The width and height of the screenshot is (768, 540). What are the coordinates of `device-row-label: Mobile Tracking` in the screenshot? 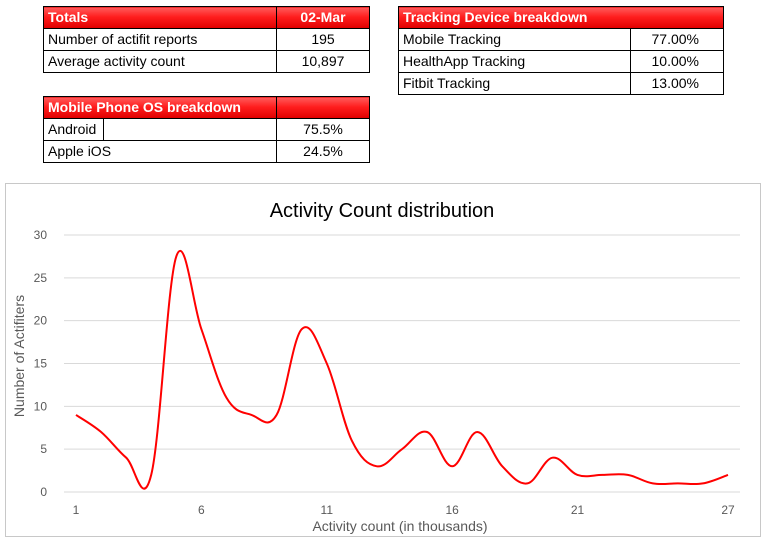 It's located at (514, 39).